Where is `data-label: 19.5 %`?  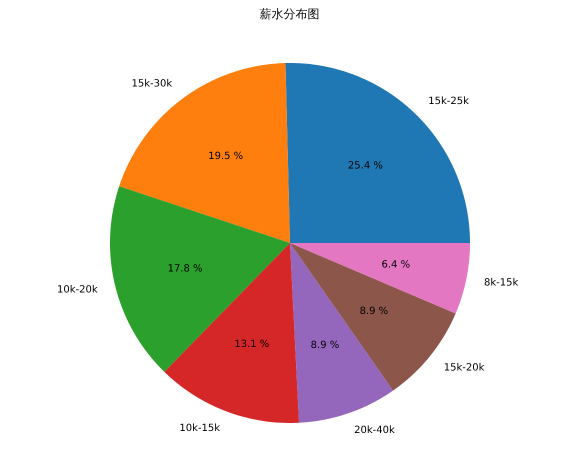
data-label: 19.5 % is located at coordinates (226, 156).